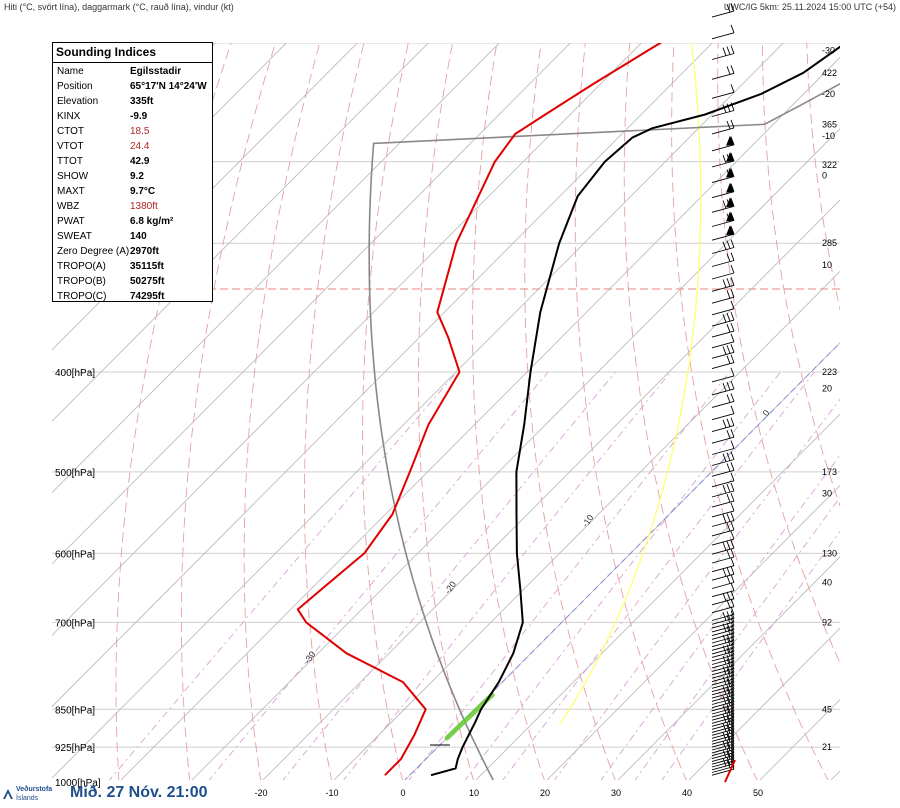  What do you see at coordinates (827, 622) in the screenshot?
I see `right-axis-label: 92` at bounding box center [827, 622].